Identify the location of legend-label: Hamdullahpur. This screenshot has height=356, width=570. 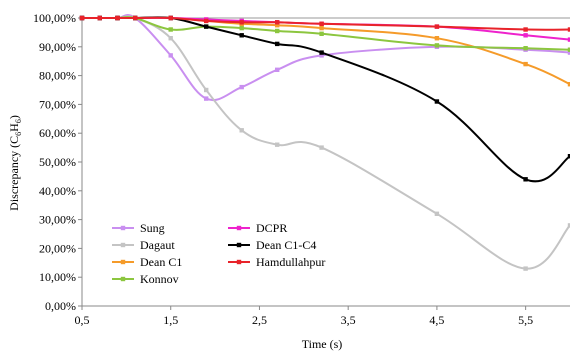
(290, 262).